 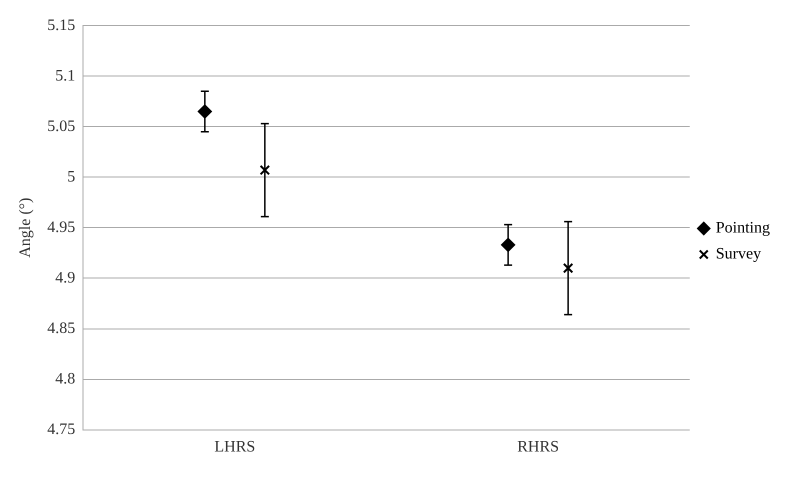 What do you see at coordinates (739, 254) in the screenshot?
I see `legend-label: Survey` at bounding box center [739, 254].